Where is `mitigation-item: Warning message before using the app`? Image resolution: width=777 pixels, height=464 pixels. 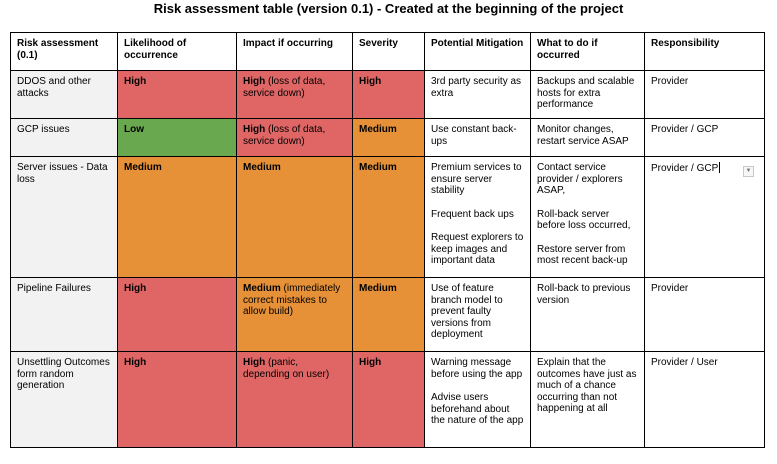
mitigation-item: Warning message before using the app is located at coordinates (477, 368).